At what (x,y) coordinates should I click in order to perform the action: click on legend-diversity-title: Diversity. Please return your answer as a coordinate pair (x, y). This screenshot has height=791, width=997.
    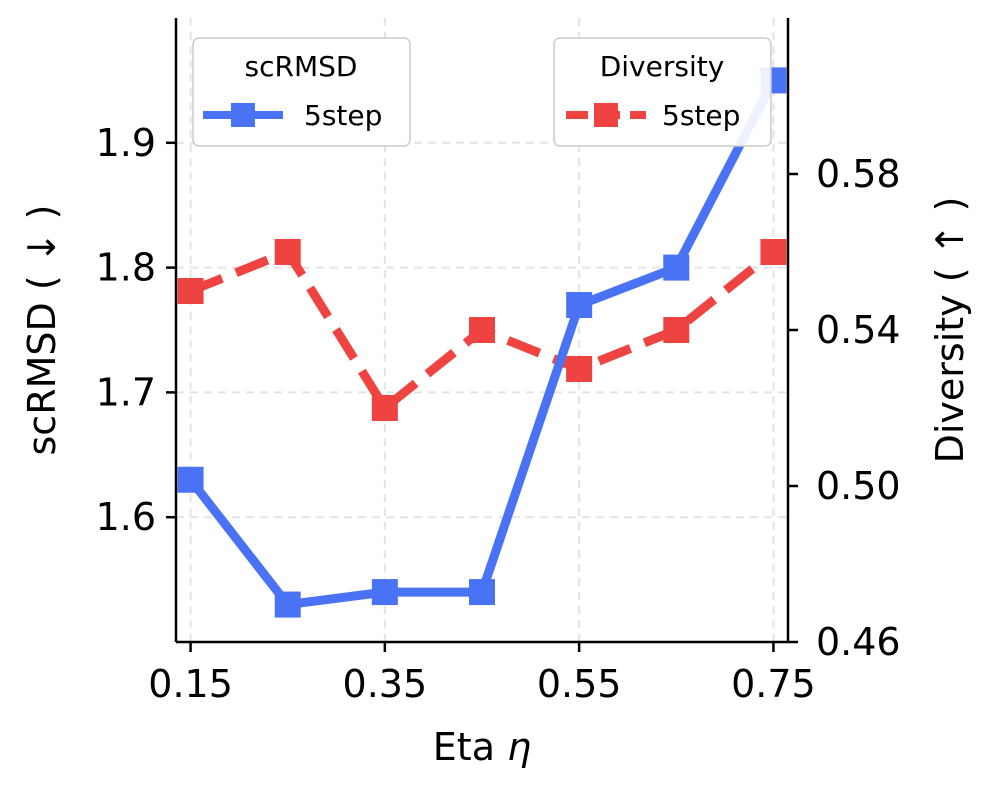
    Looking at the image, I should click on (662, 66).